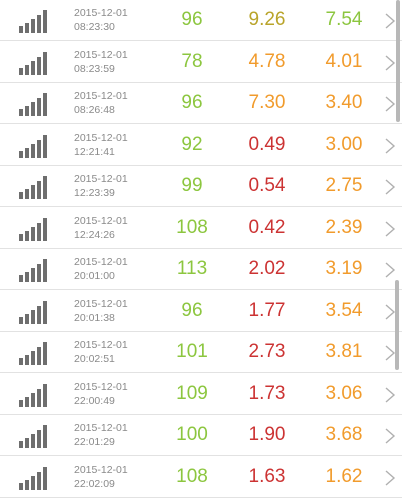 The width and height of the screenshot is (402, 500). Describe the element at coordinates (94, 110) in the screenshot. I see `row-time: 08:26:48` at that location.